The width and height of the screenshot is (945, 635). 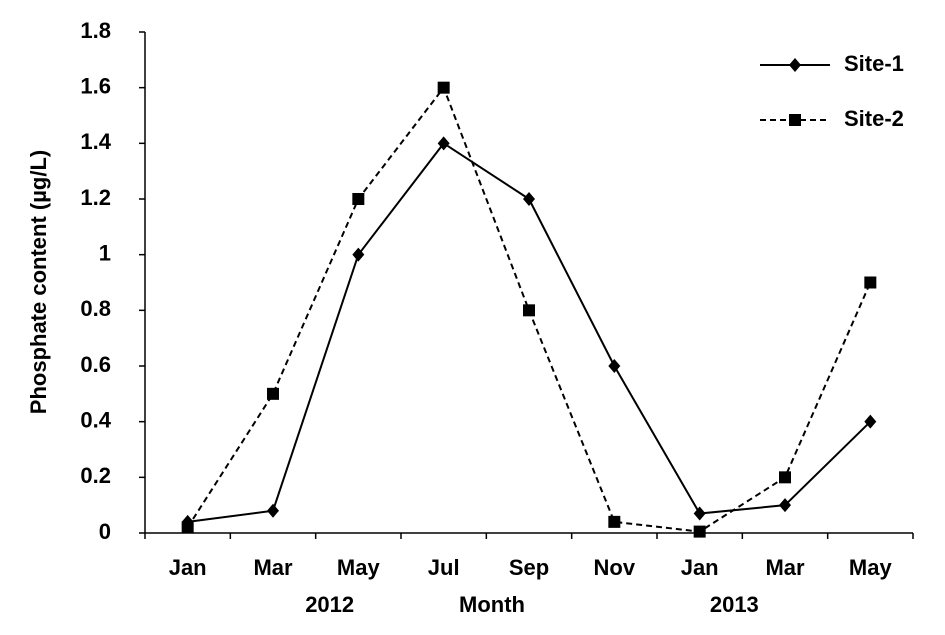 I want to click on y-tick-label: 0.6, so click(x=95, y=364).